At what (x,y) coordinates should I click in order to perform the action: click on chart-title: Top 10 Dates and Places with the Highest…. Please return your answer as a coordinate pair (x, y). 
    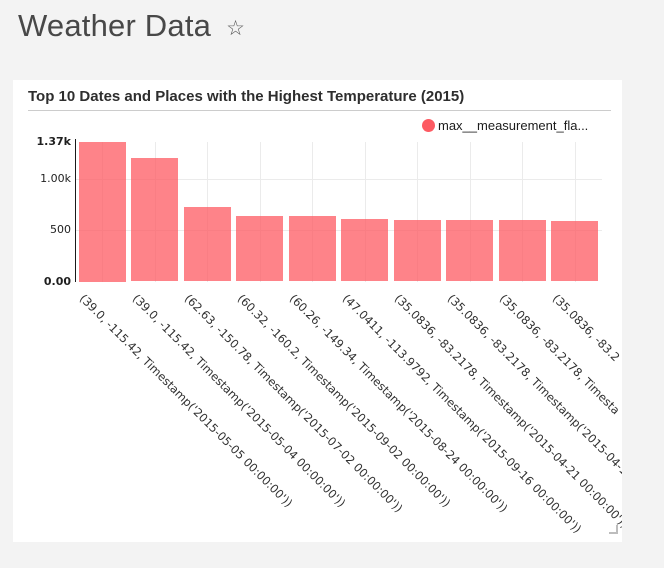
    Looking at the image, I should click on (246, 96).